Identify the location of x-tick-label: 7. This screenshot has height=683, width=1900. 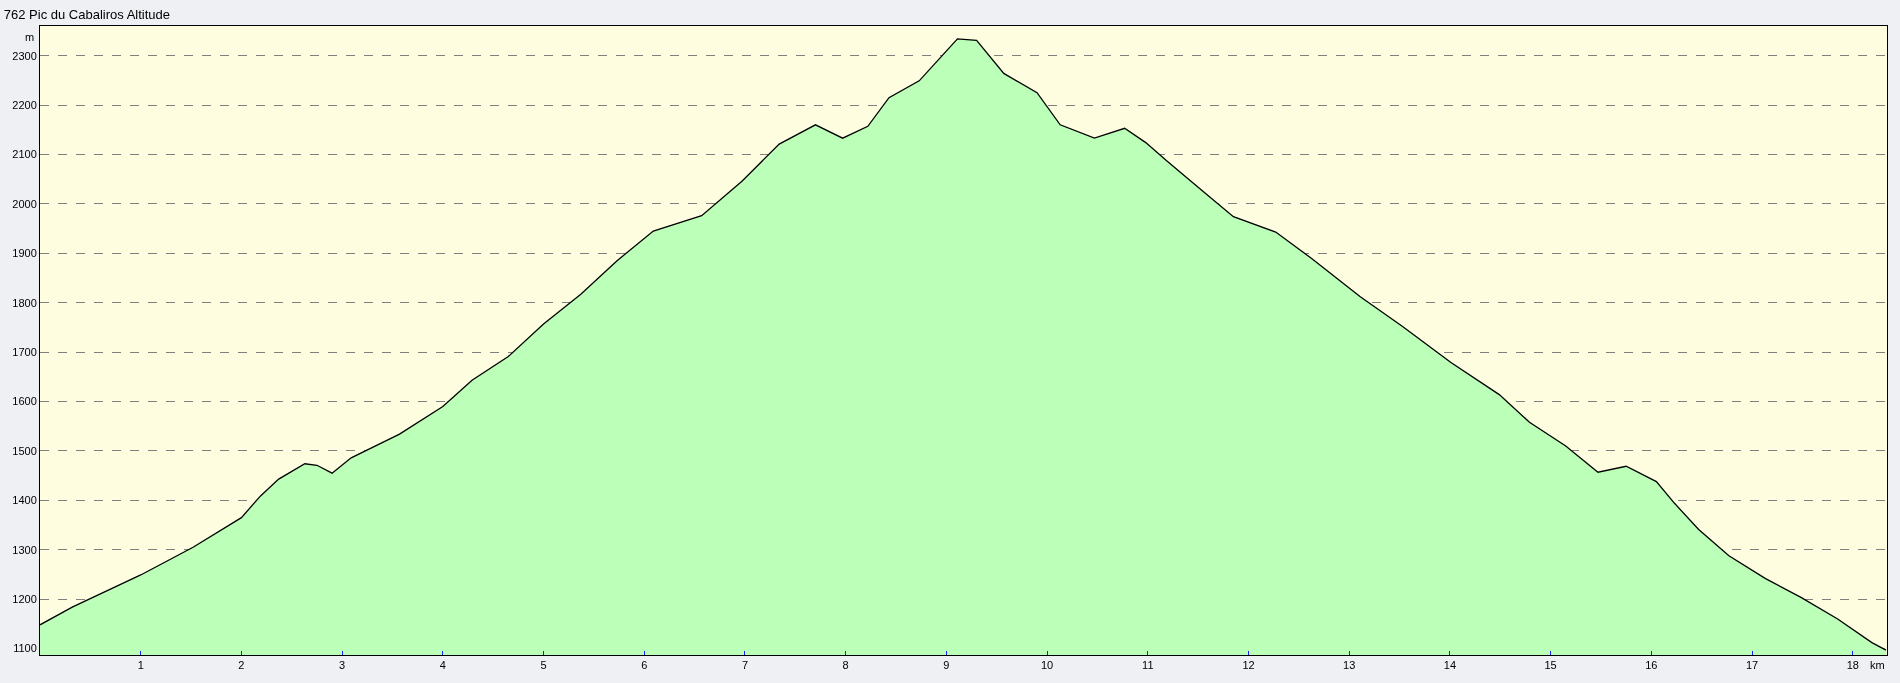
(745, 665).